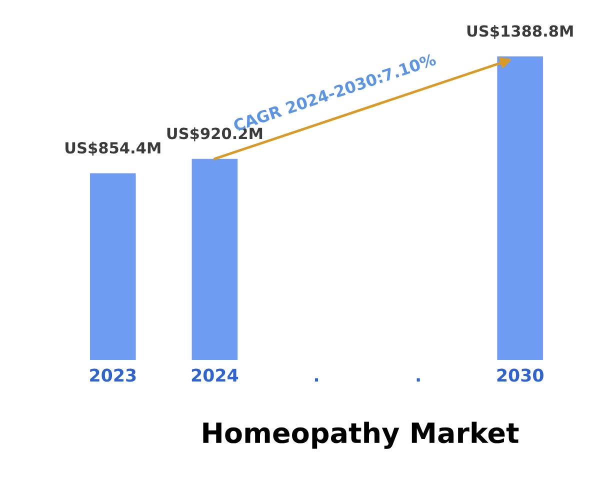 The image size is (600, 480). Describe the element at coordinates (113, 375) in the screenshot. I see `x-tick-label: 2023` at that location.